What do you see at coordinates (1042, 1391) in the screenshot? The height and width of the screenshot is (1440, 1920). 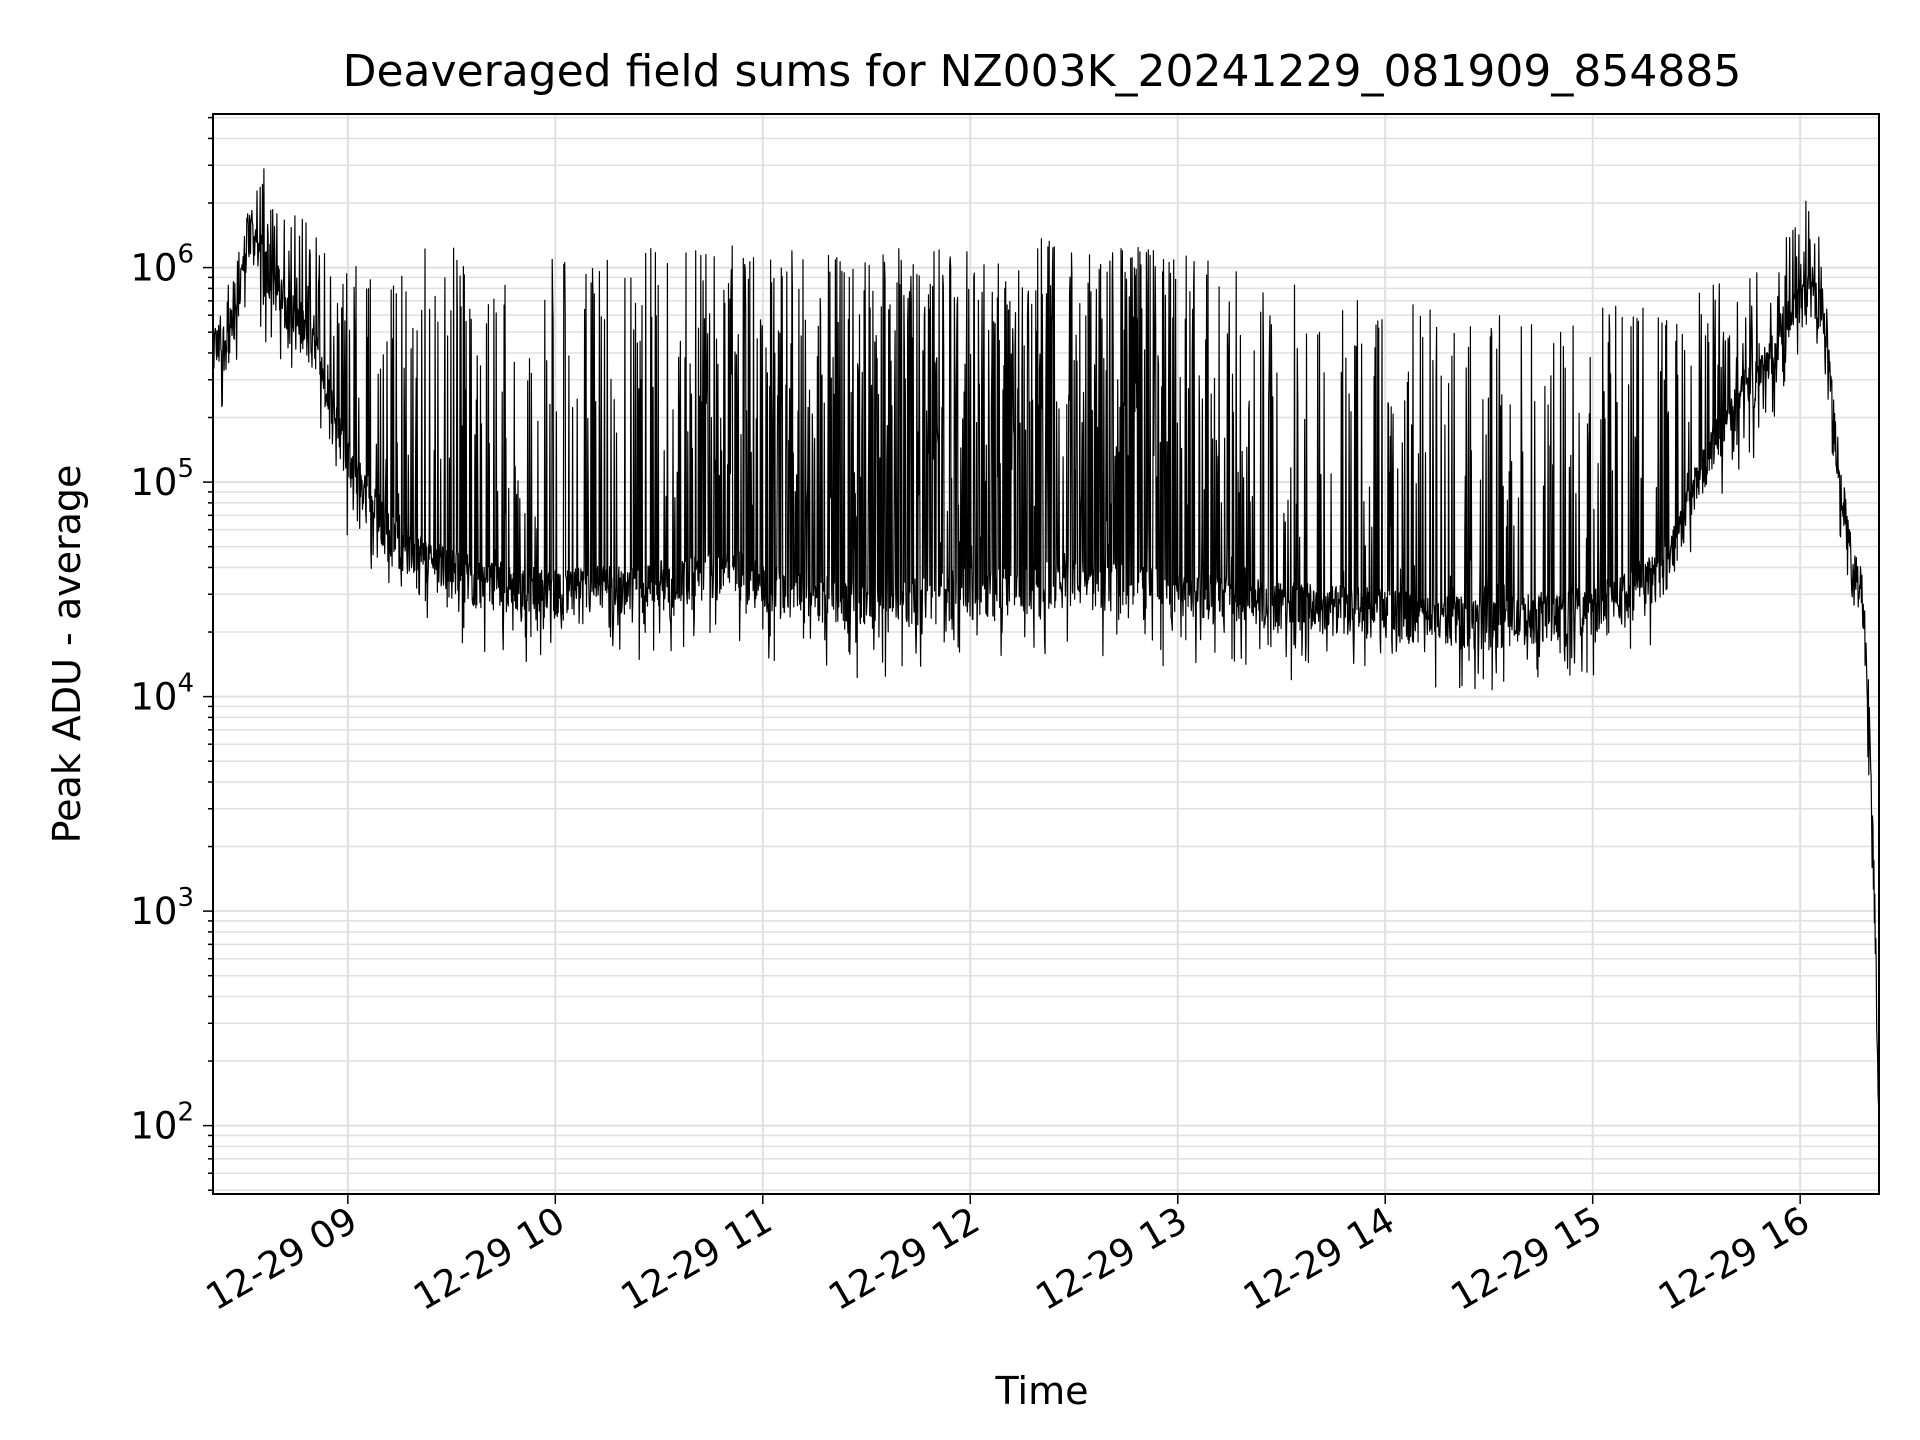 I see `x-axis-label: Time` at bounding box center [1042, 1391].